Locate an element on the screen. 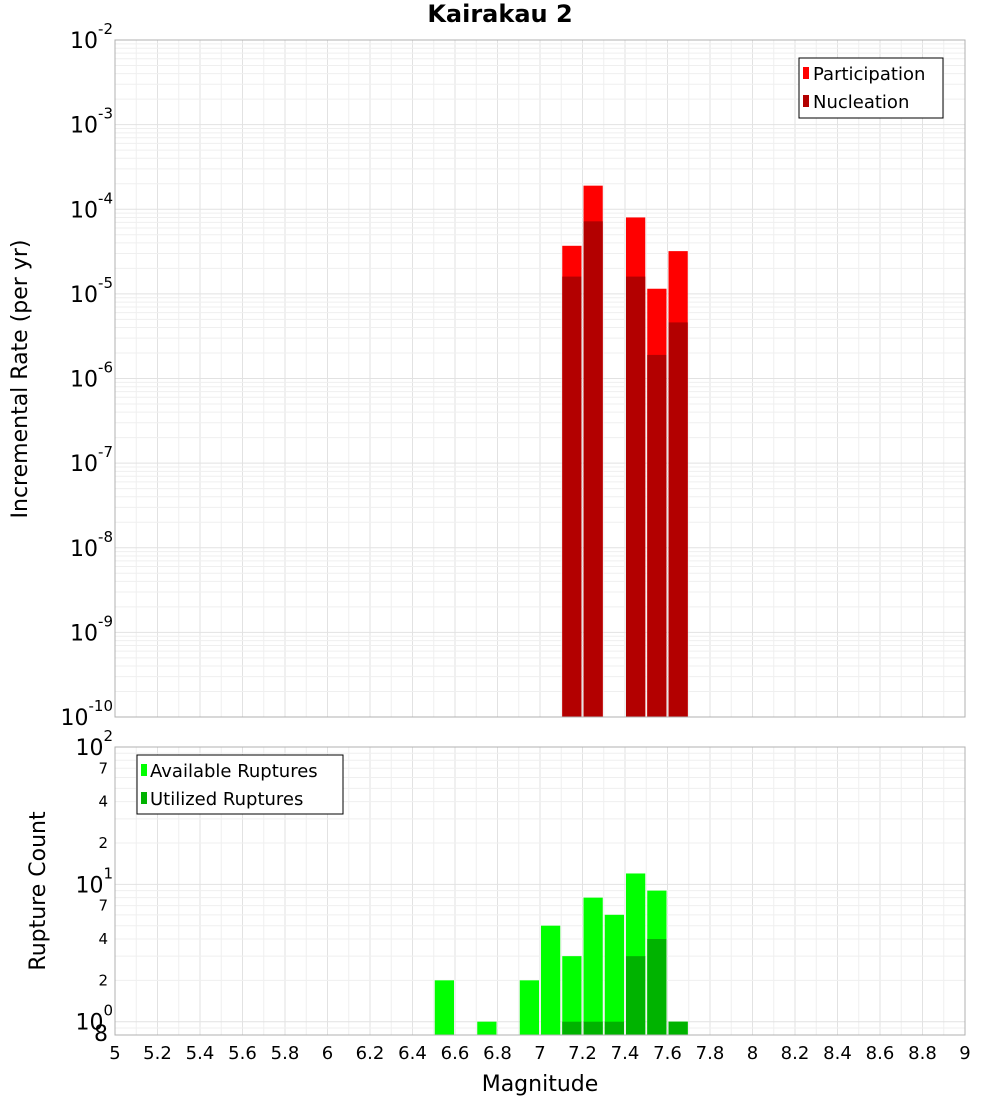 The width and height of the screenshot is (1000, 1100). top-y-tick-label: 10⁻³ is located at coordinates (91, 122).